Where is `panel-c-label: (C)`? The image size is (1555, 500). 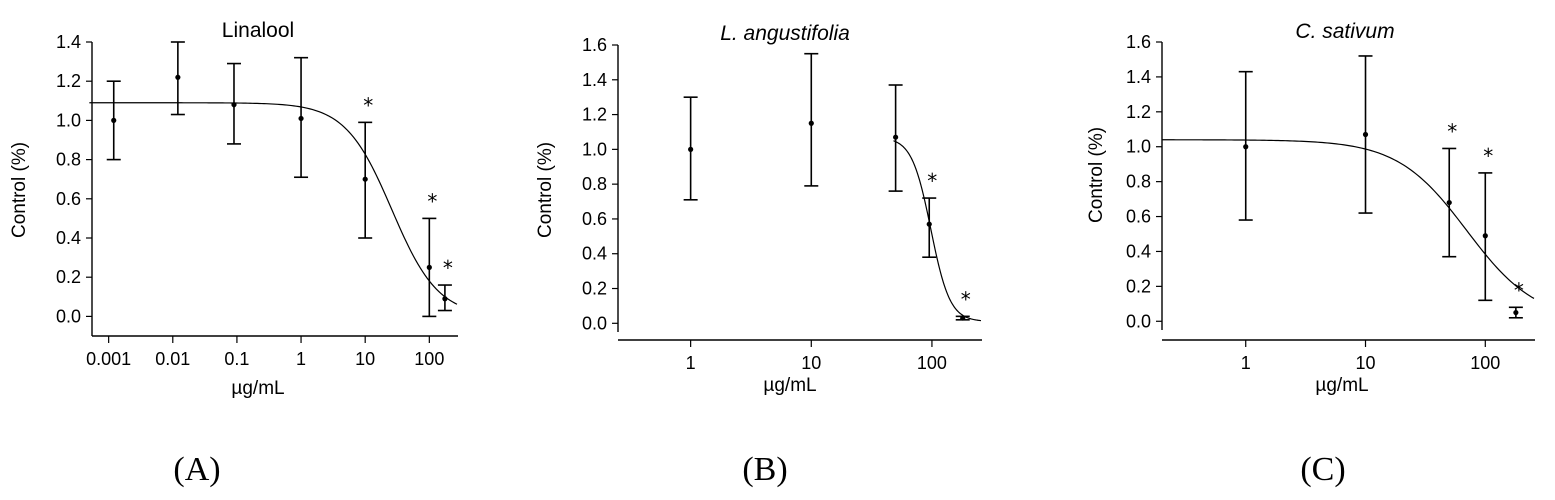
panel-c-label: (C) is located at coordinates (1322, 469).